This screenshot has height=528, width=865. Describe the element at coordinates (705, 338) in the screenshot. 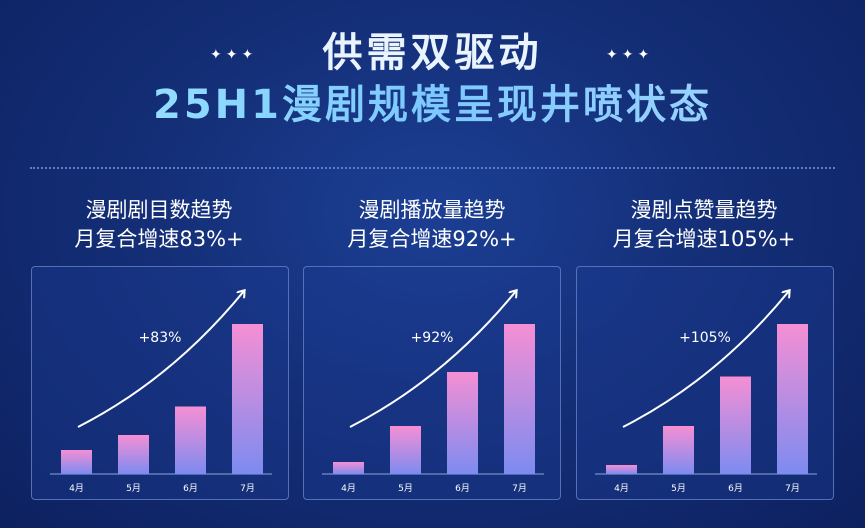

I see `growth-annotation: +105%` at that location.